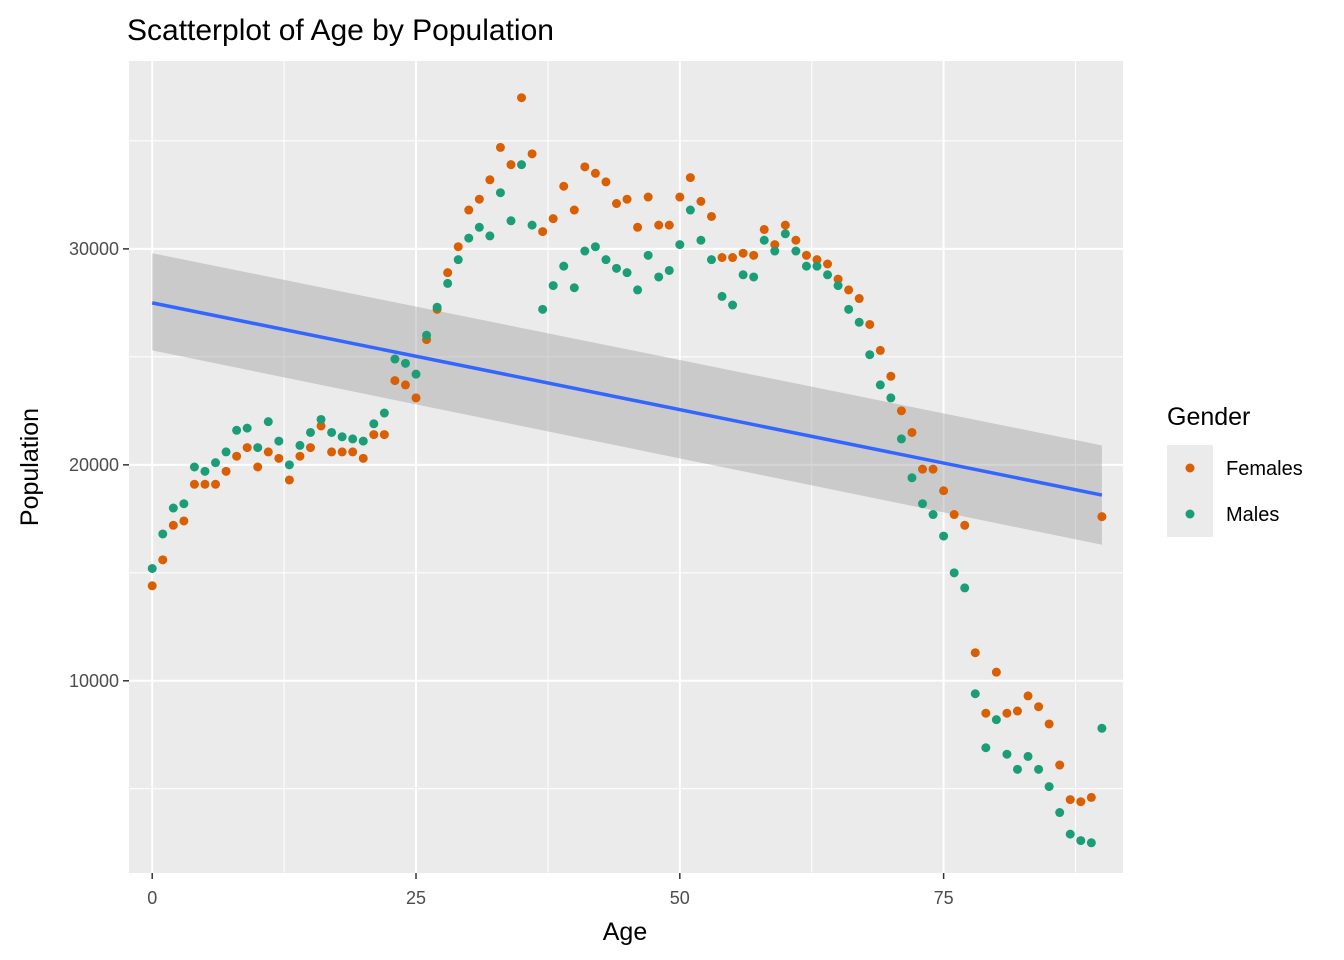 Image resolution: width=1344 pixels, height=960 pixels. What do you see at coordinates (625, 932) in the screenshot?
I see `x-axis-title: Age` at bounding box center [625, 932].